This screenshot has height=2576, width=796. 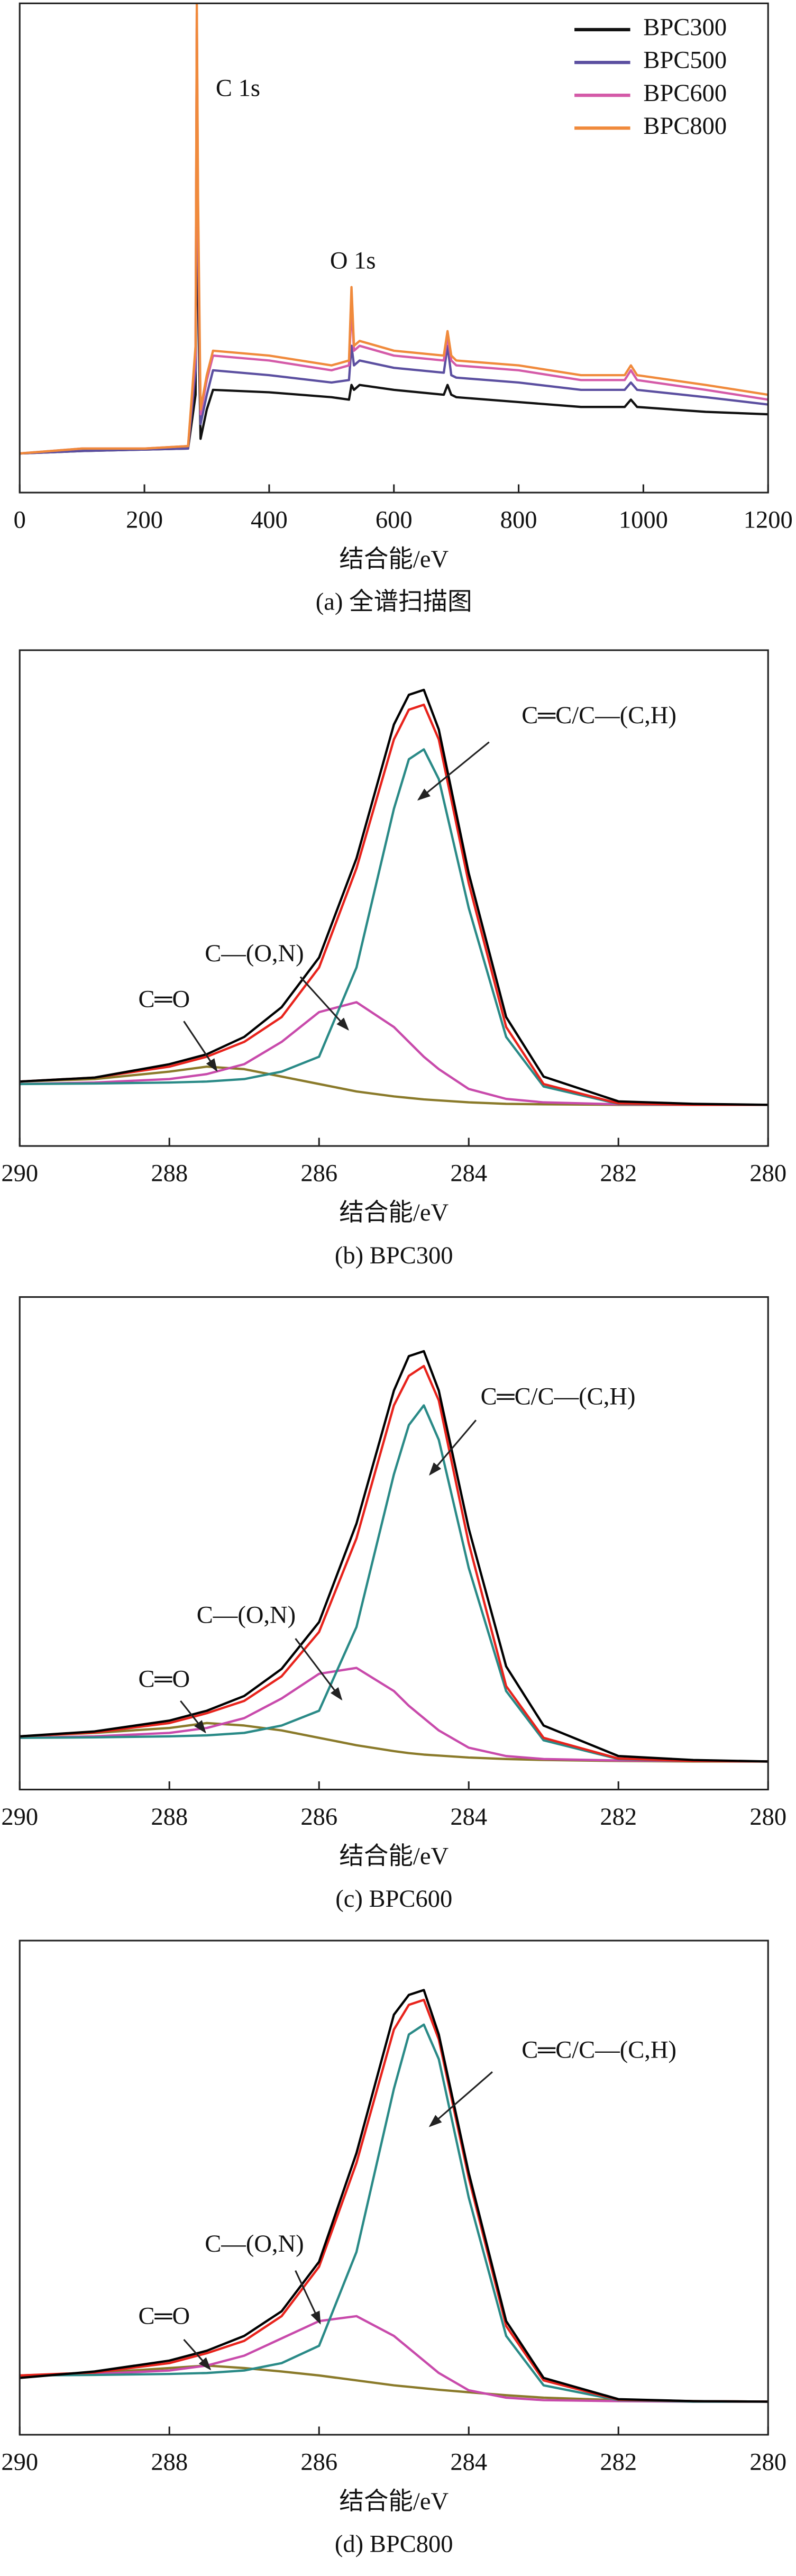 What do you see at coordinates (643, 520) in the screenshot?
I see `x-tick-label: 1000` at bounding box center [643, 520].